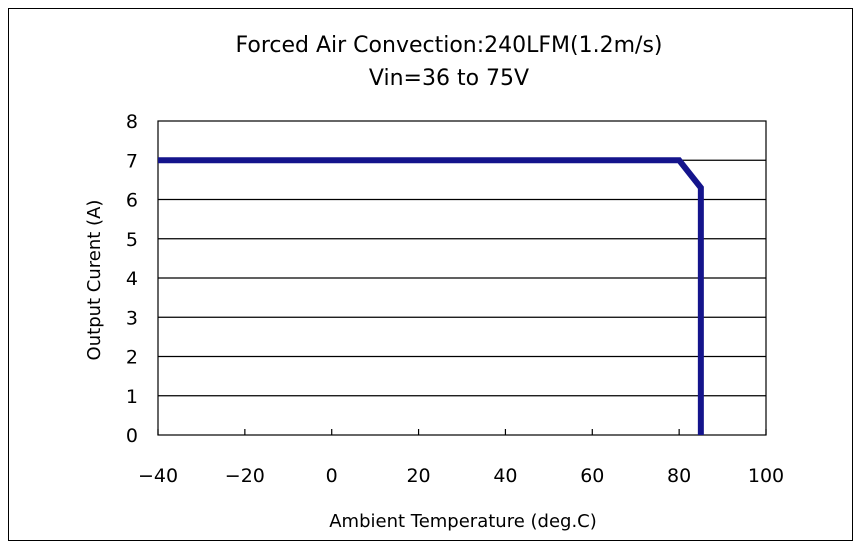  What do you see at coordinates (462, 432) in the screenshot?
I see `x-tick-marks` at bounding box center [462, 432].